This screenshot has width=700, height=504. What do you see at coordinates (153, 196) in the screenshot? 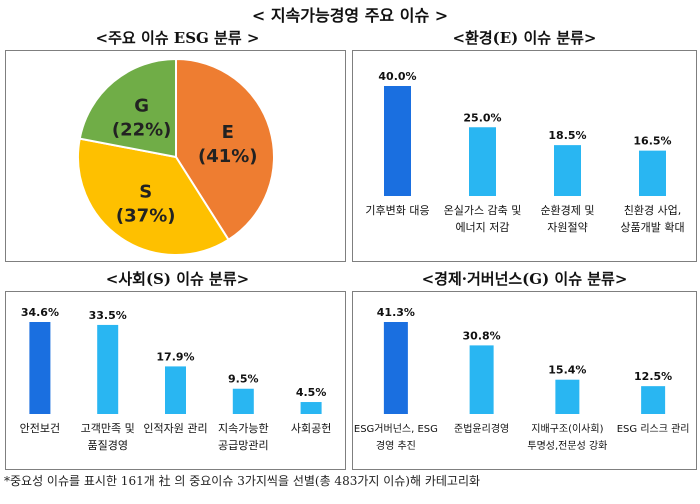
I see `pie-slice-s` at bounding box center [153, 196].